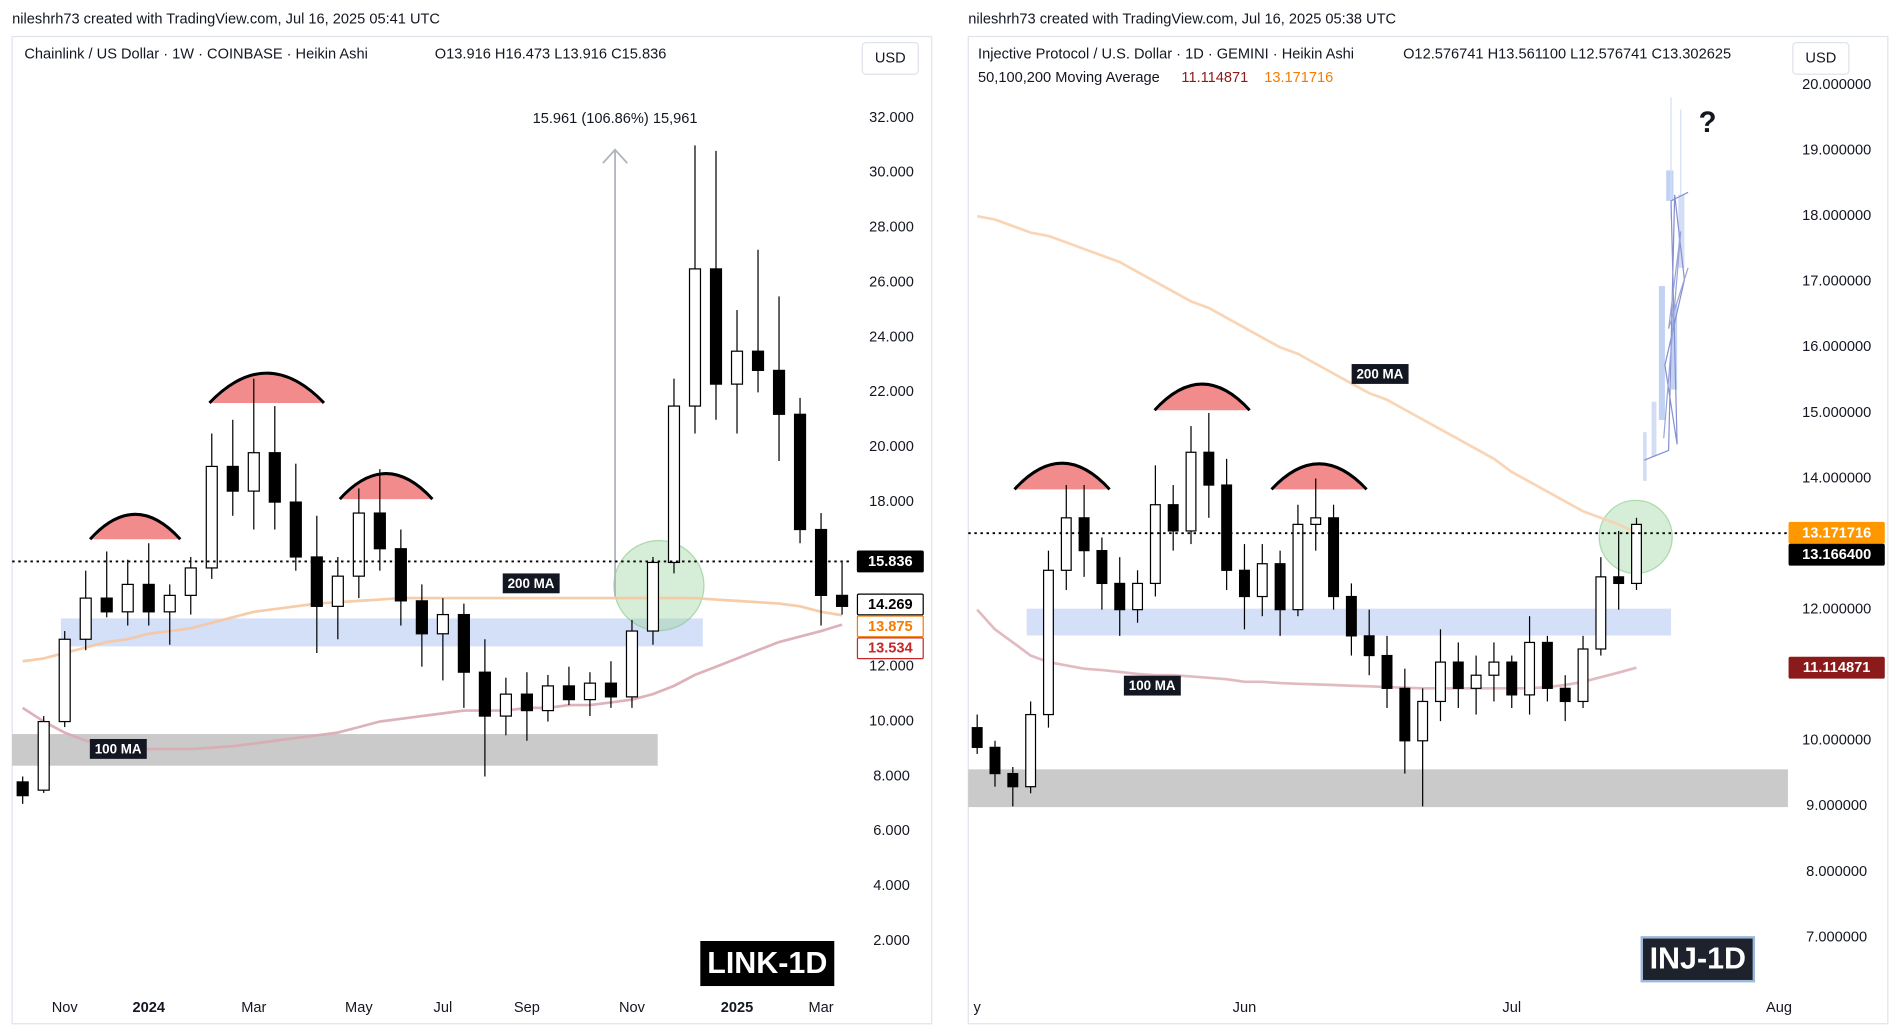 Image resolution: width=1900 pixels, height=1025 pixels. I want to click on price-badge-label: 13.875, so click(890, 627).